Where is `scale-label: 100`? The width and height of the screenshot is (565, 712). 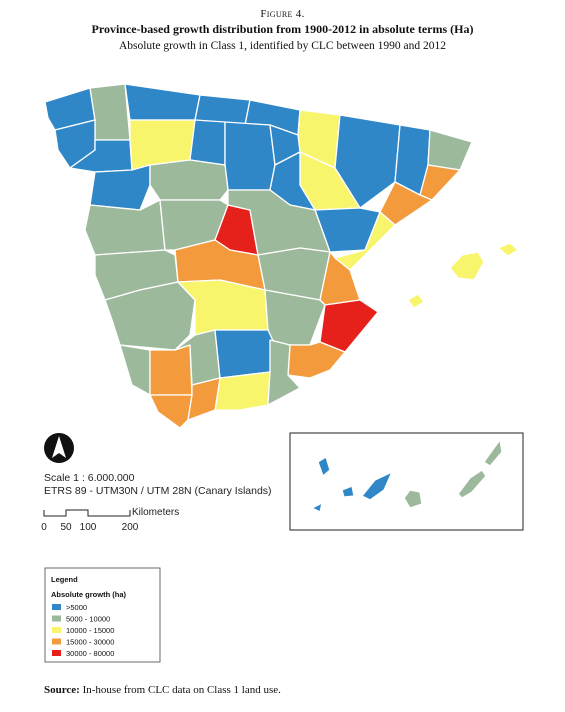
scale-label: 100 is located at coordinates (88, 527).